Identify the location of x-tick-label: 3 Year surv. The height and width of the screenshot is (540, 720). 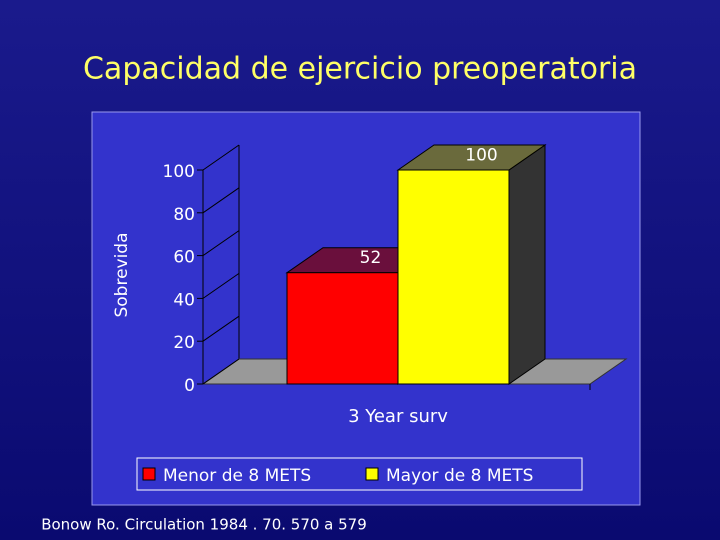
(398, 416).